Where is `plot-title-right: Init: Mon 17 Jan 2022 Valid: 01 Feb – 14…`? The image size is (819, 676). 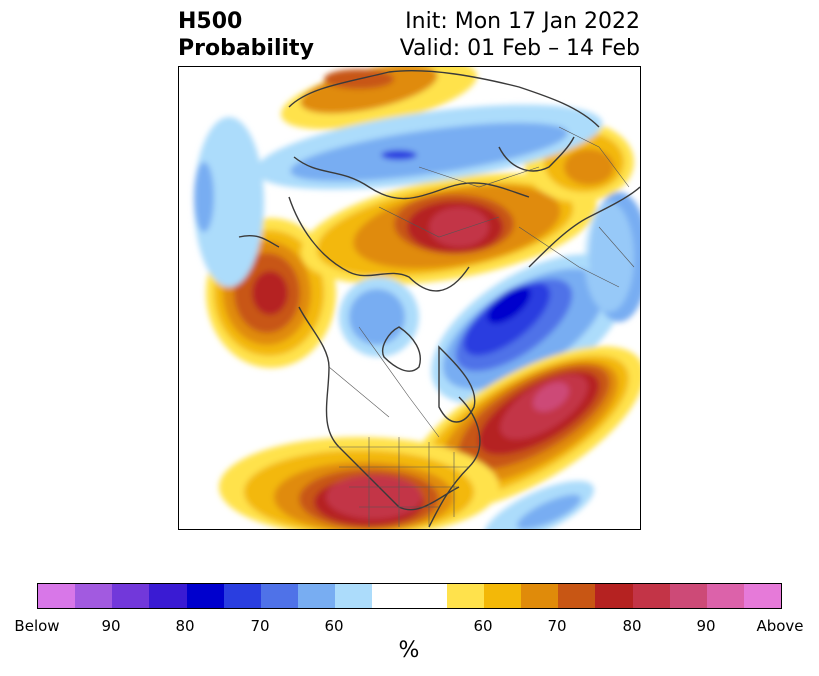 plot-title-right: Init: Mon 17 Jan 2022 Valid: 01 Feb – 14… is located at coordinates (520, 35).